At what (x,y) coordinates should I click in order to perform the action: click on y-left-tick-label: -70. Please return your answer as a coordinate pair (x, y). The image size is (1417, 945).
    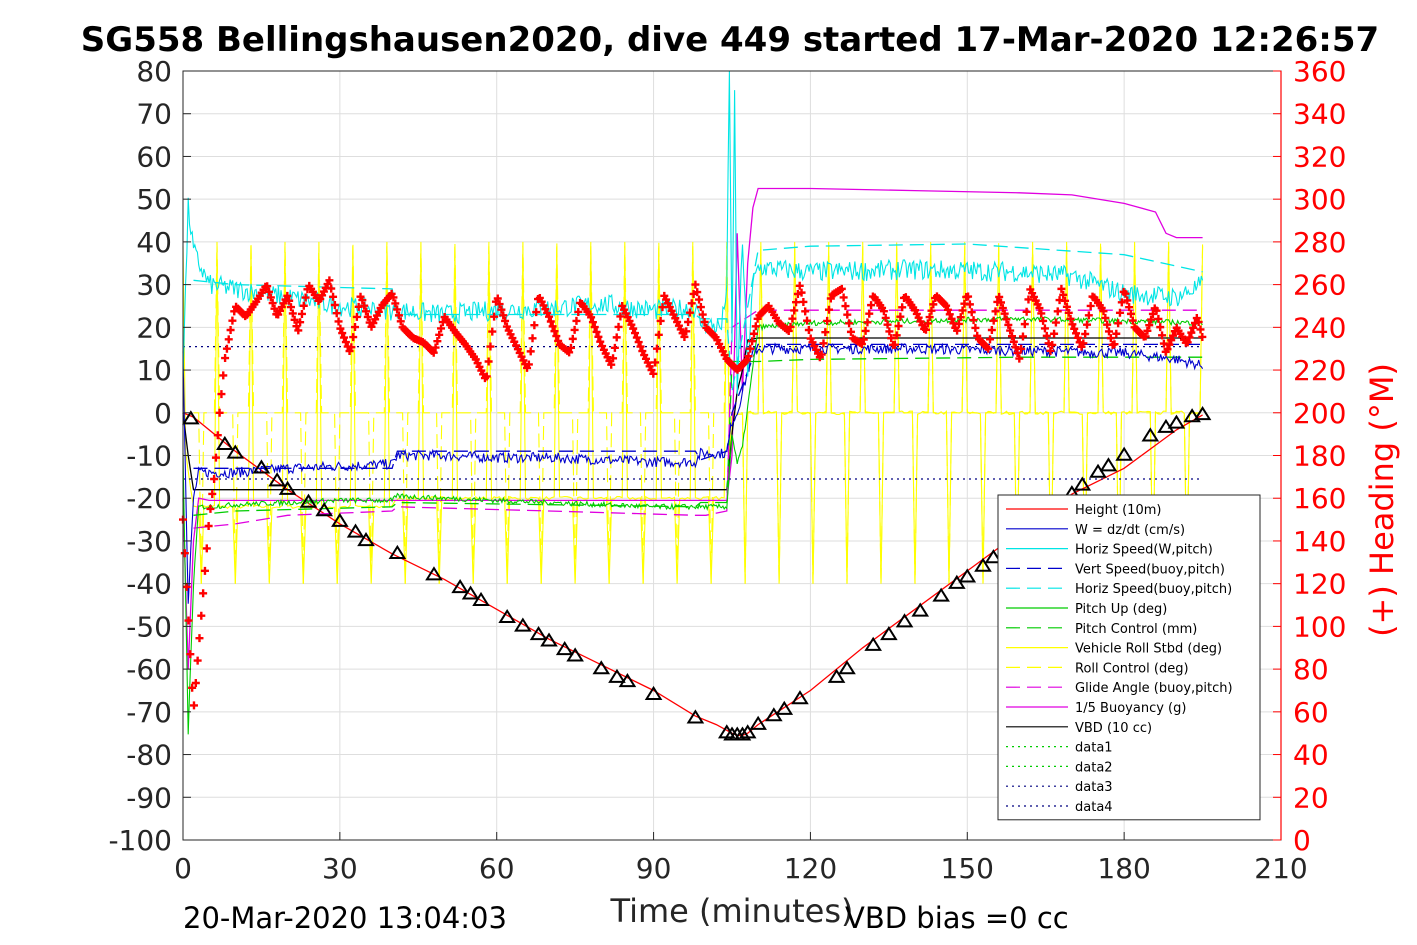
    Looking at the image, I should click on (149, 712).